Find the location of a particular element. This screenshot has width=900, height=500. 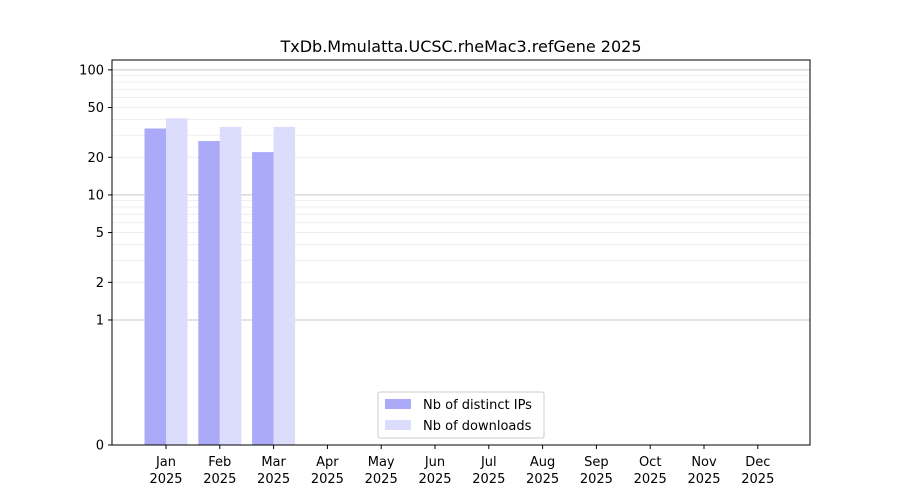

x-tick-label-month: Nov is located at coordinates (704, 462).